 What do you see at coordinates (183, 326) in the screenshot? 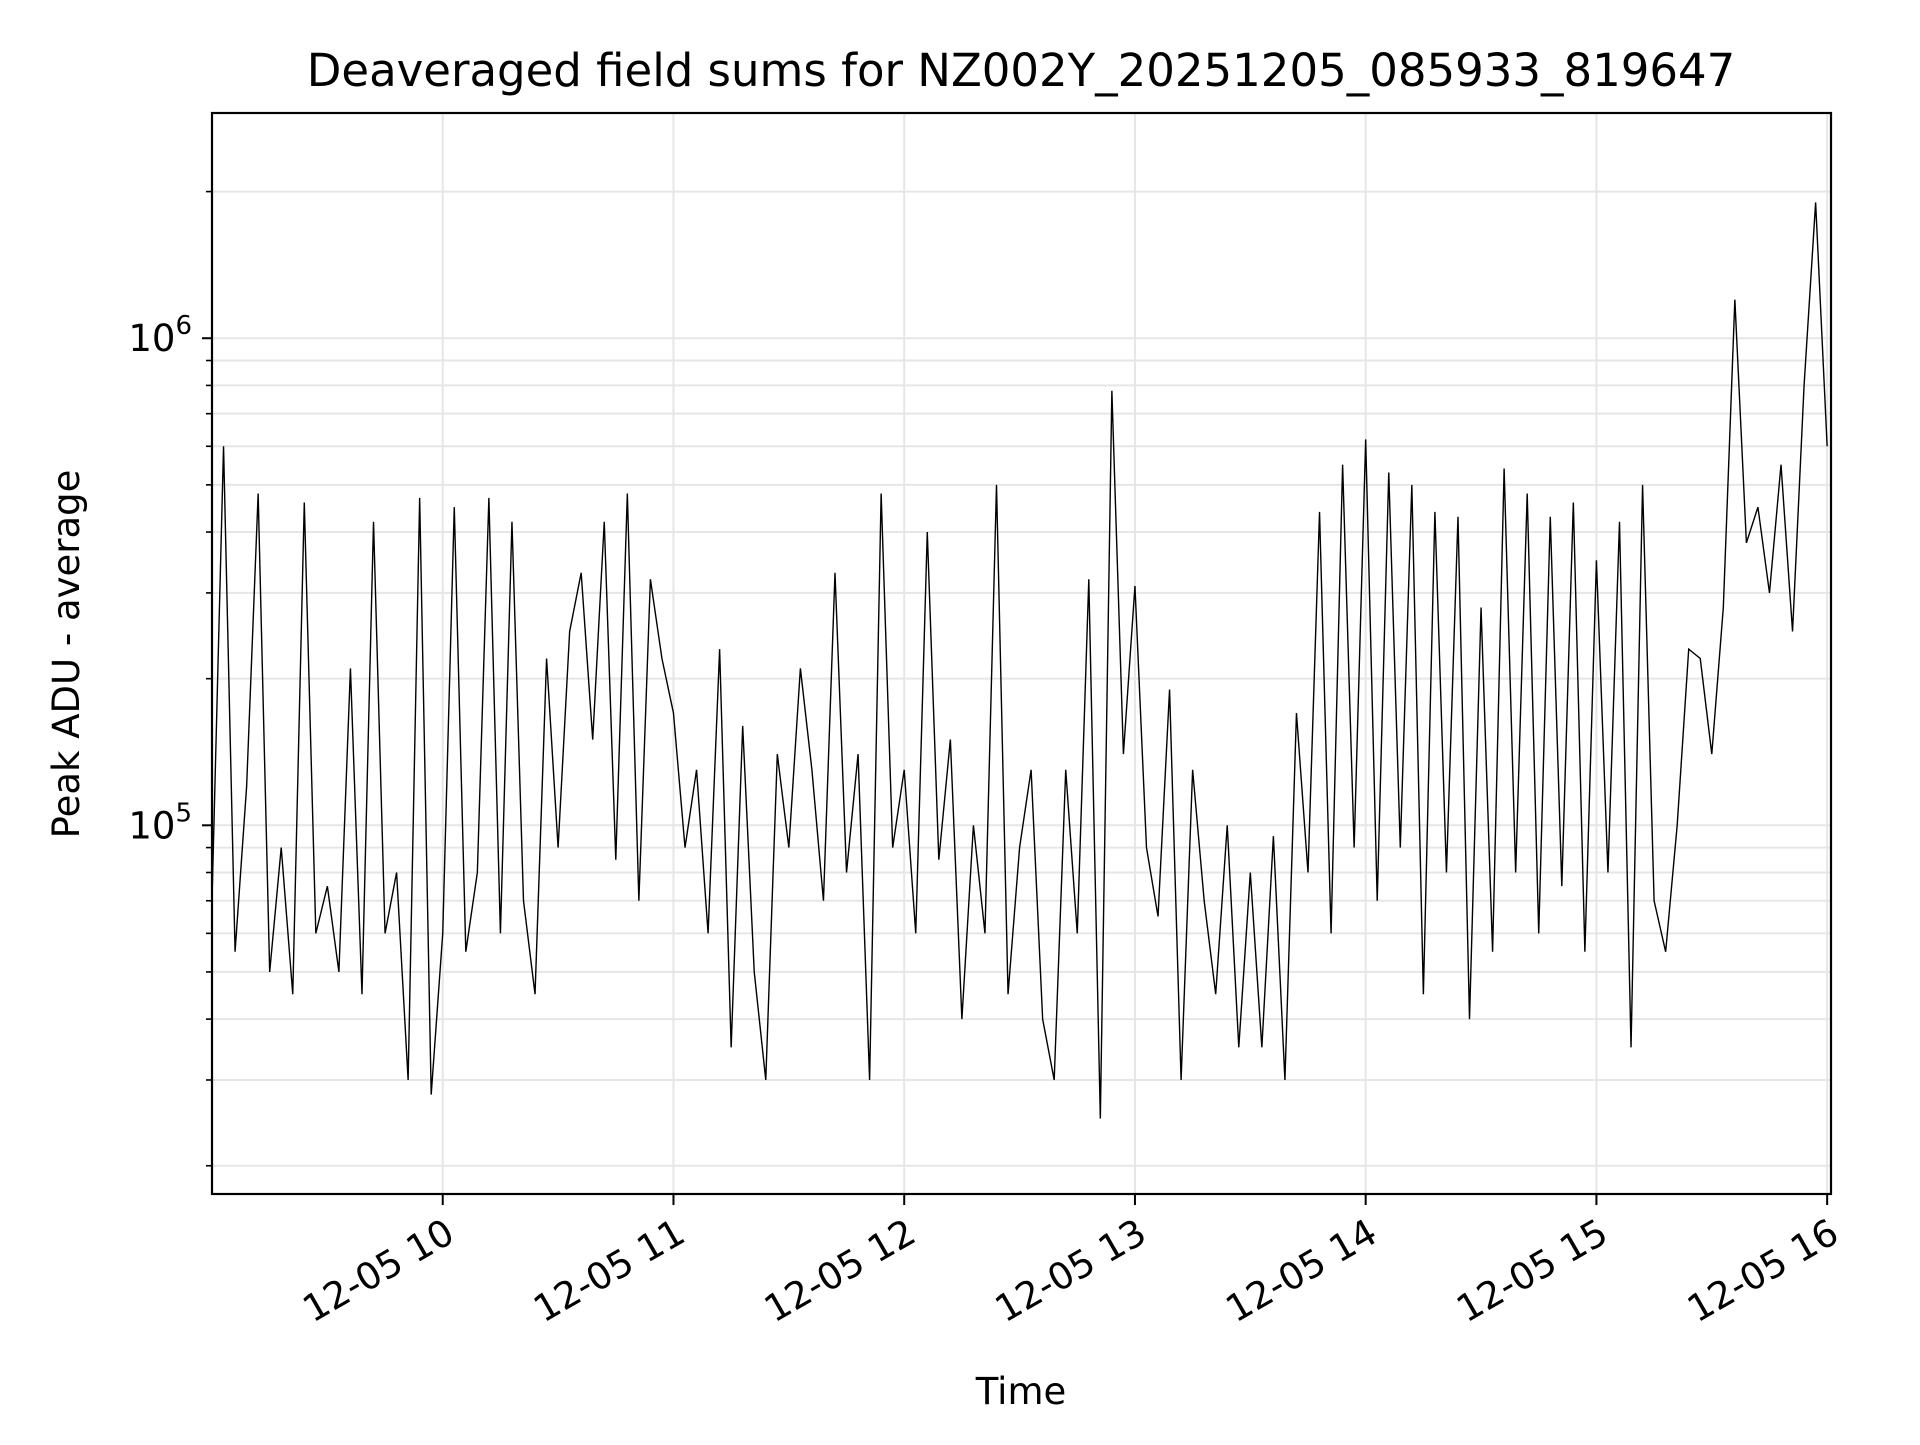
I see `y-tick-exponent: 6` at bounding box center [183, 326].